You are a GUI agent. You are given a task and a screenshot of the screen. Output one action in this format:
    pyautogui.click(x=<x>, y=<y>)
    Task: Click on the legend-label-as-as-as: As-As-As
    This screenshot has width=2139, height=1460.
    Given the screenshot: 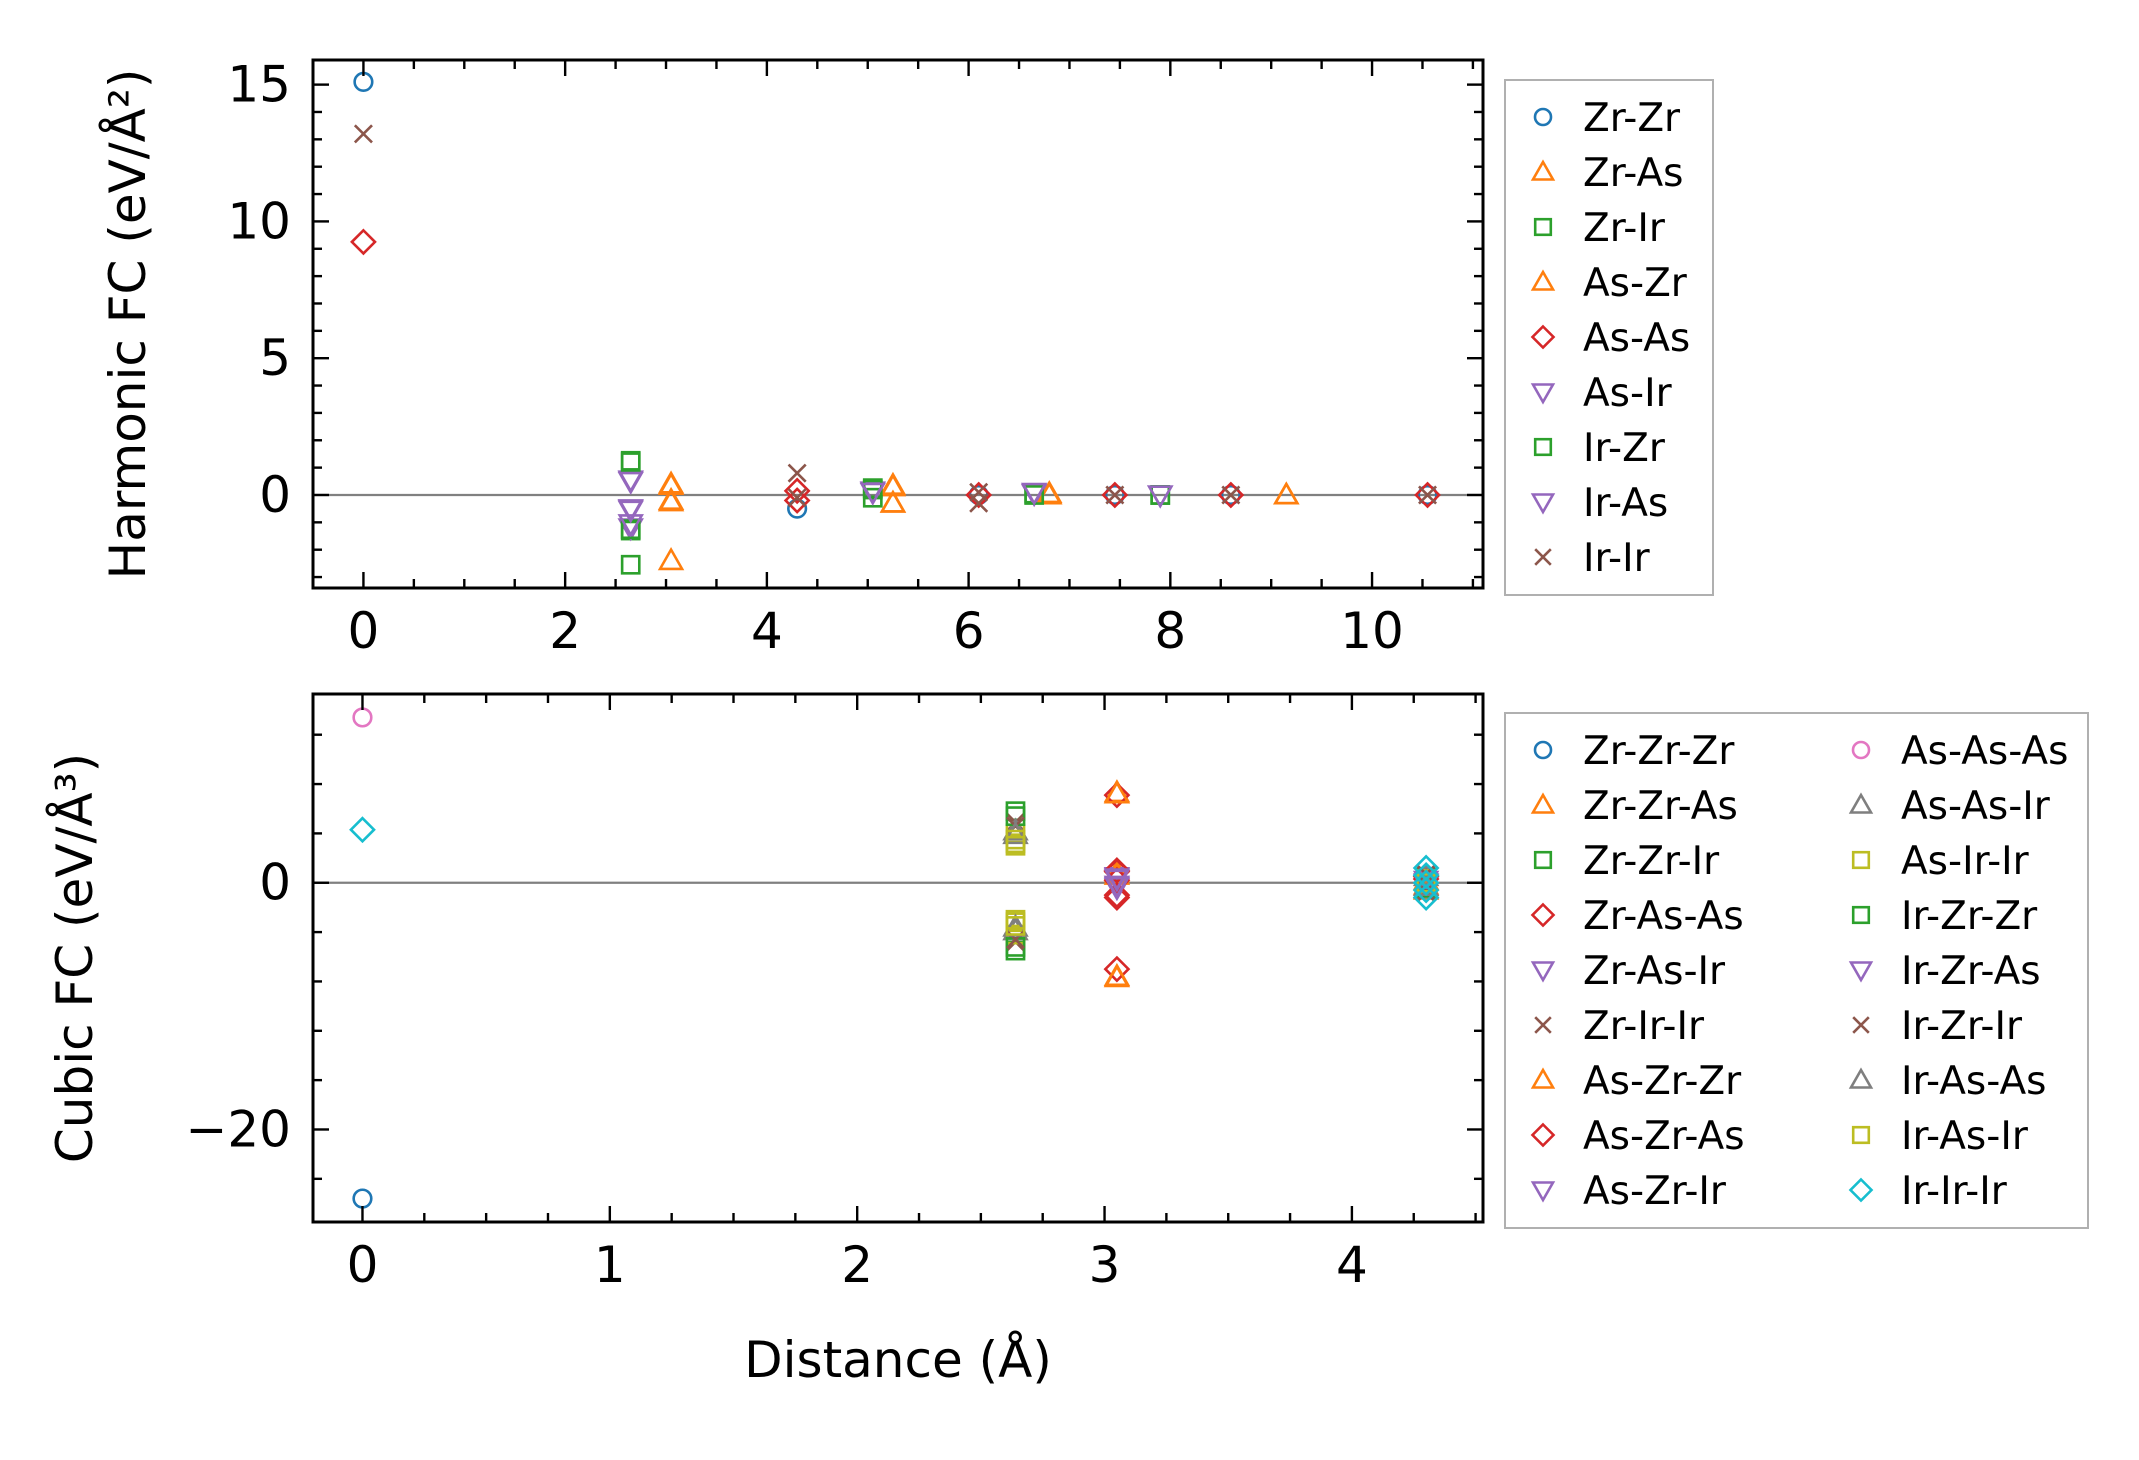 What is the action you would take?
    pyautogui.click(x=1984, y=751)
    